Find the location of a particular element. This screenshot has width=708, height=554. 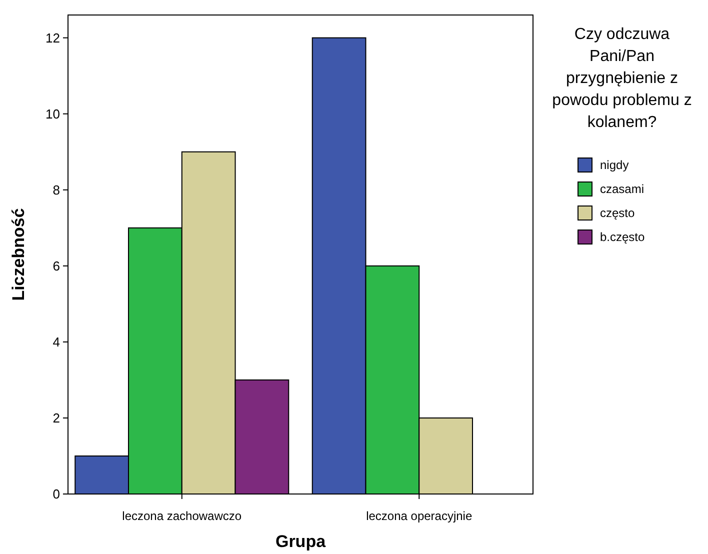

y-tick-label: 4 is located at coordinates (56, 342).